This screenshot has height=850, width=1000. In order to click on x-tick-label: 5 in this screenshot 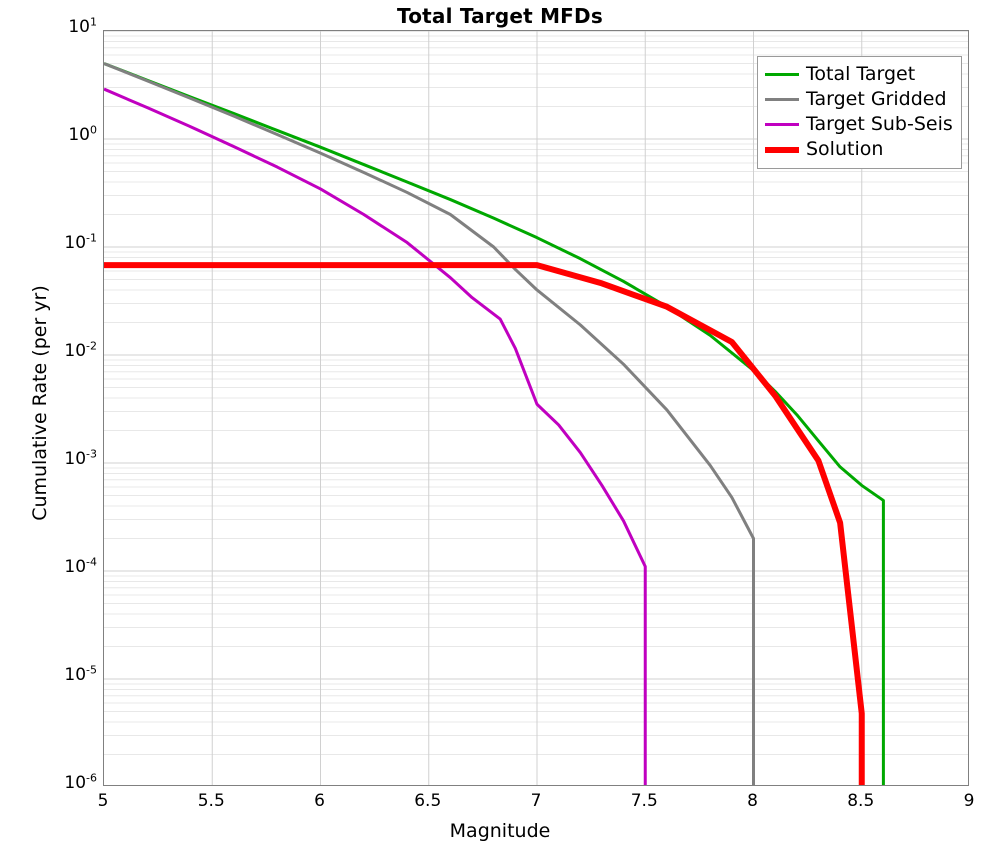, I will do `click(103, 801)`.